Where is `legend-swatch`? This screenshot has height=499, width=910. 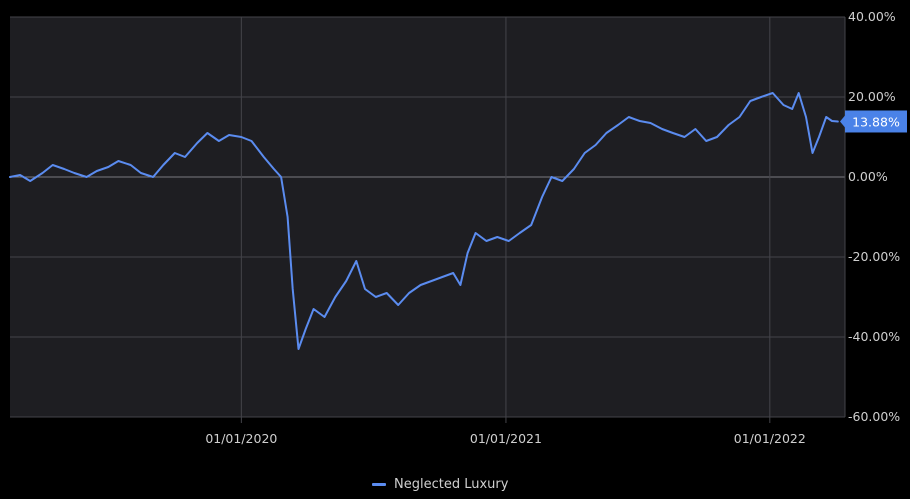 legend-swatch is located at coordinates (379, 484).